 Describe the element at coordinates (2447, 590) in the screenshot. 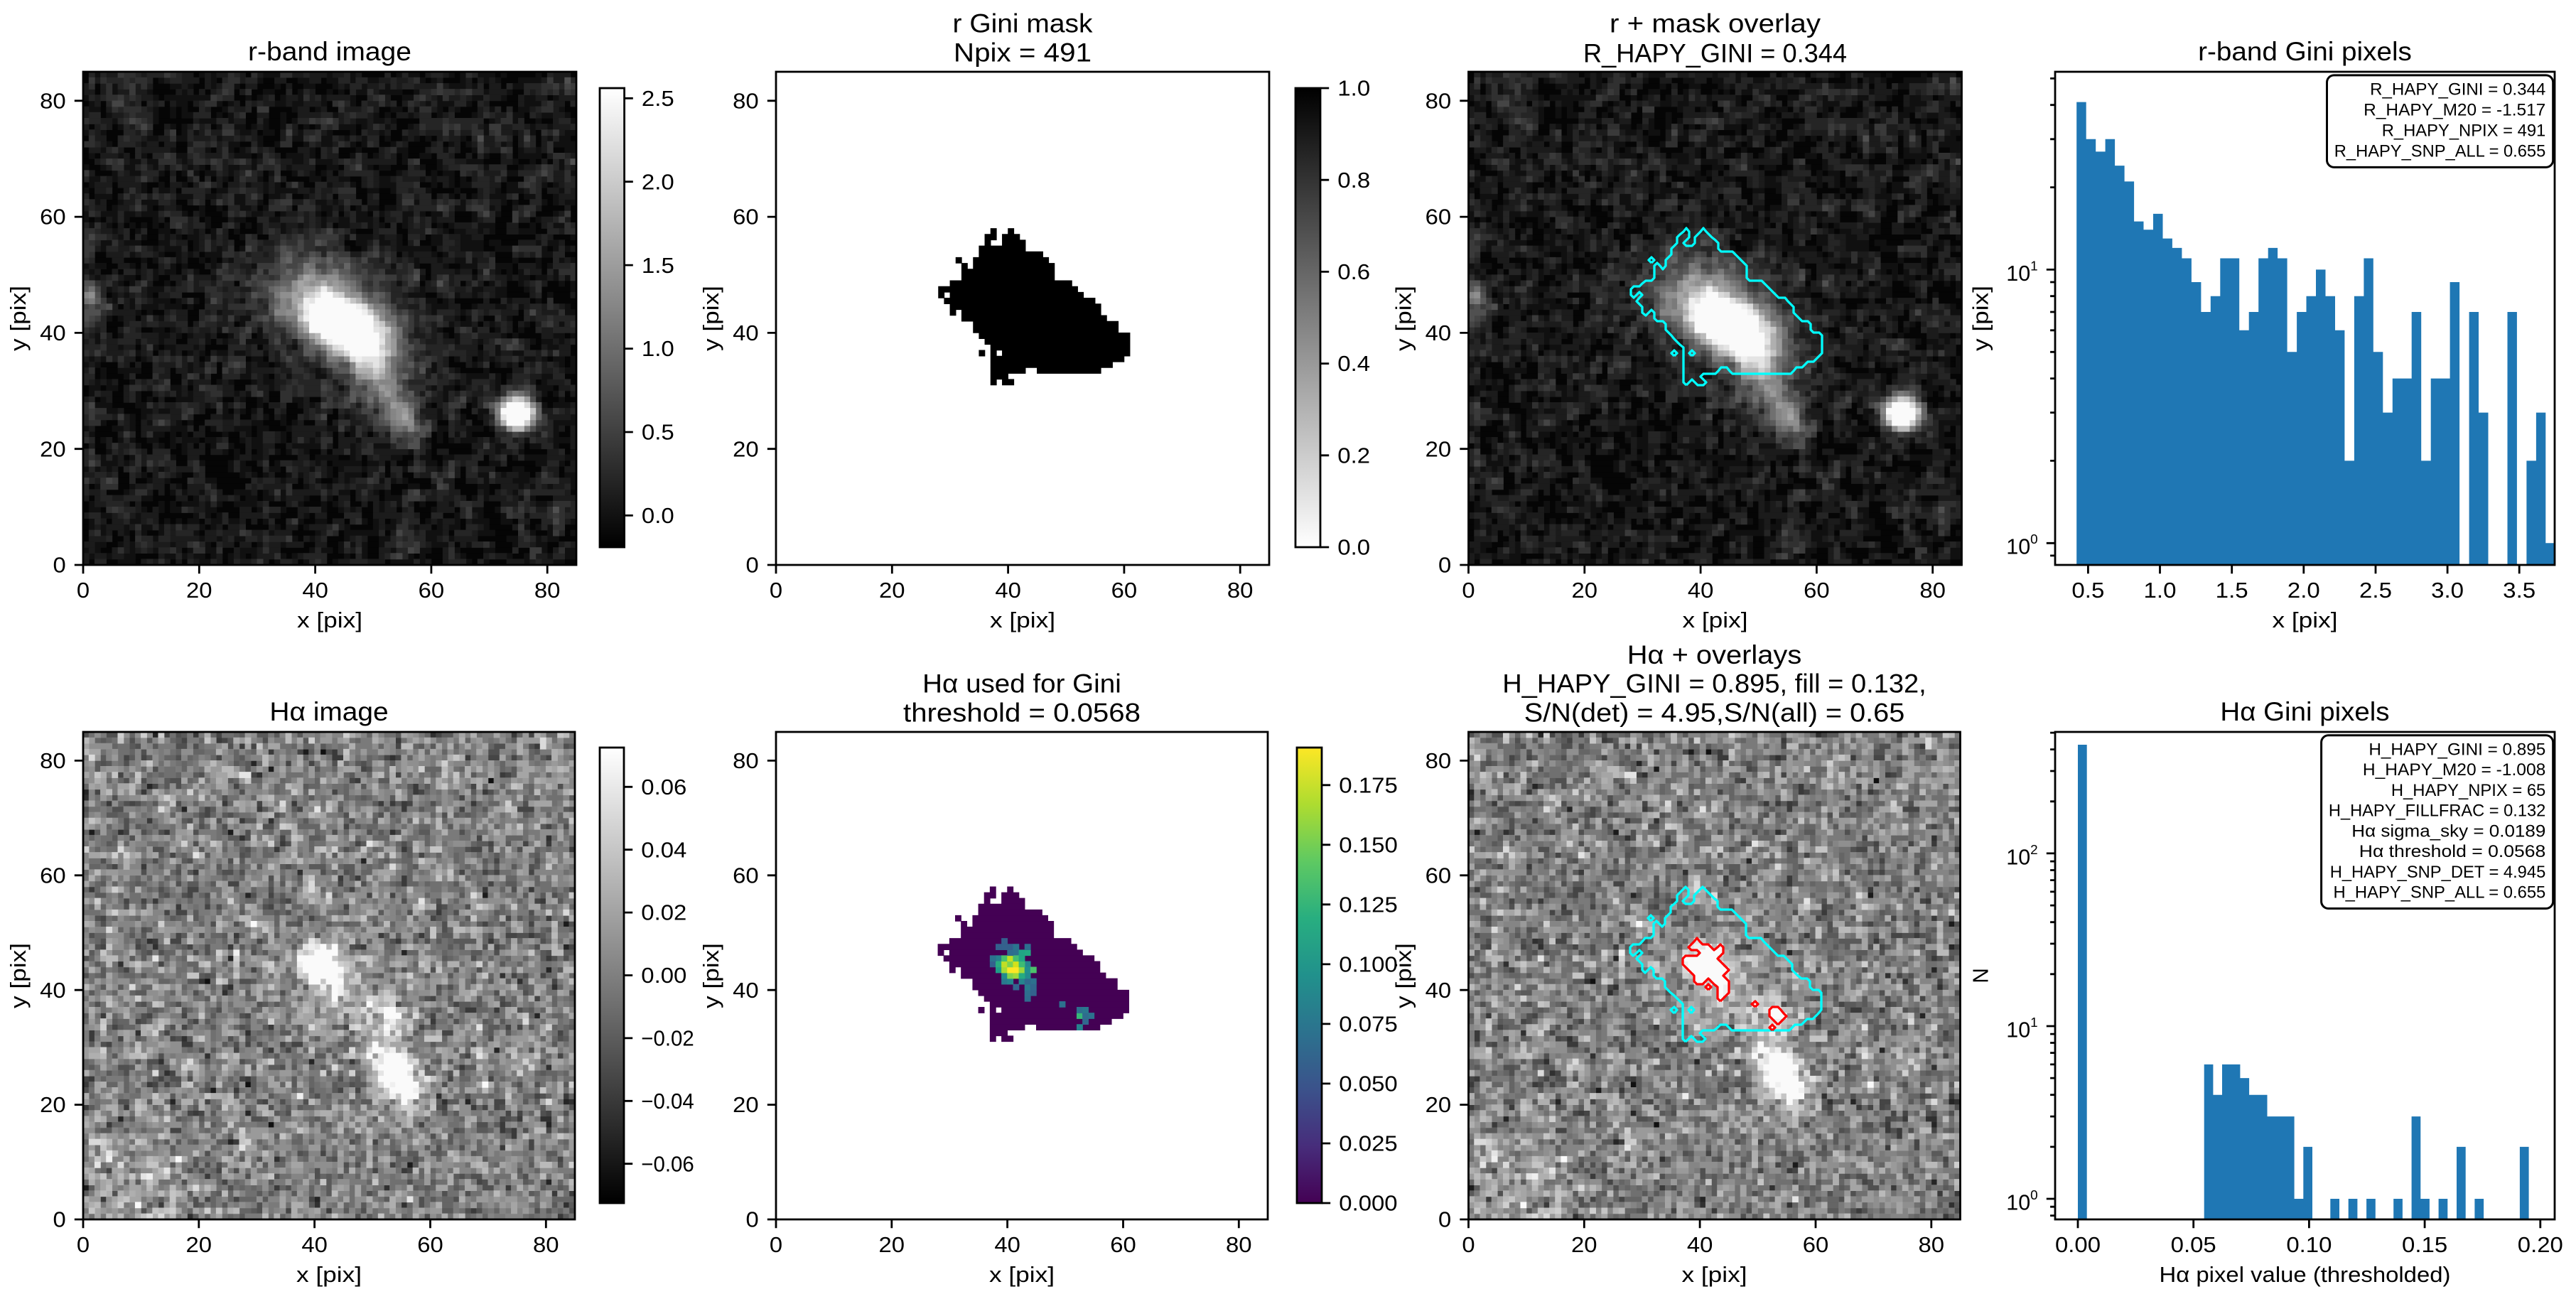

I see `svg-text: 3.0` at that location.